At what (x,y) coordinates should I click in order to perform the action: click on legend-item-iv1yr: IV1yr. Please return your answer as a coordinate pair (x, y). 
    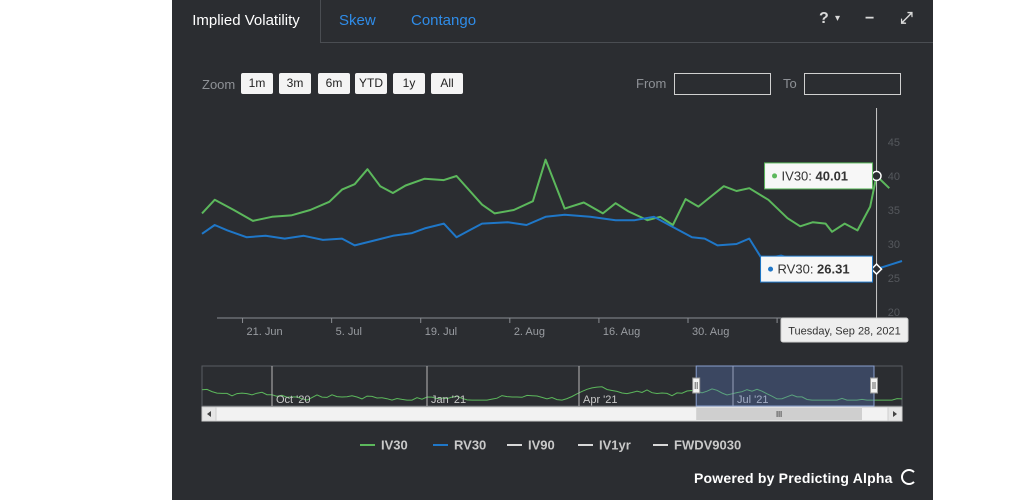
    Looking at the image, I should click on (615, 445).